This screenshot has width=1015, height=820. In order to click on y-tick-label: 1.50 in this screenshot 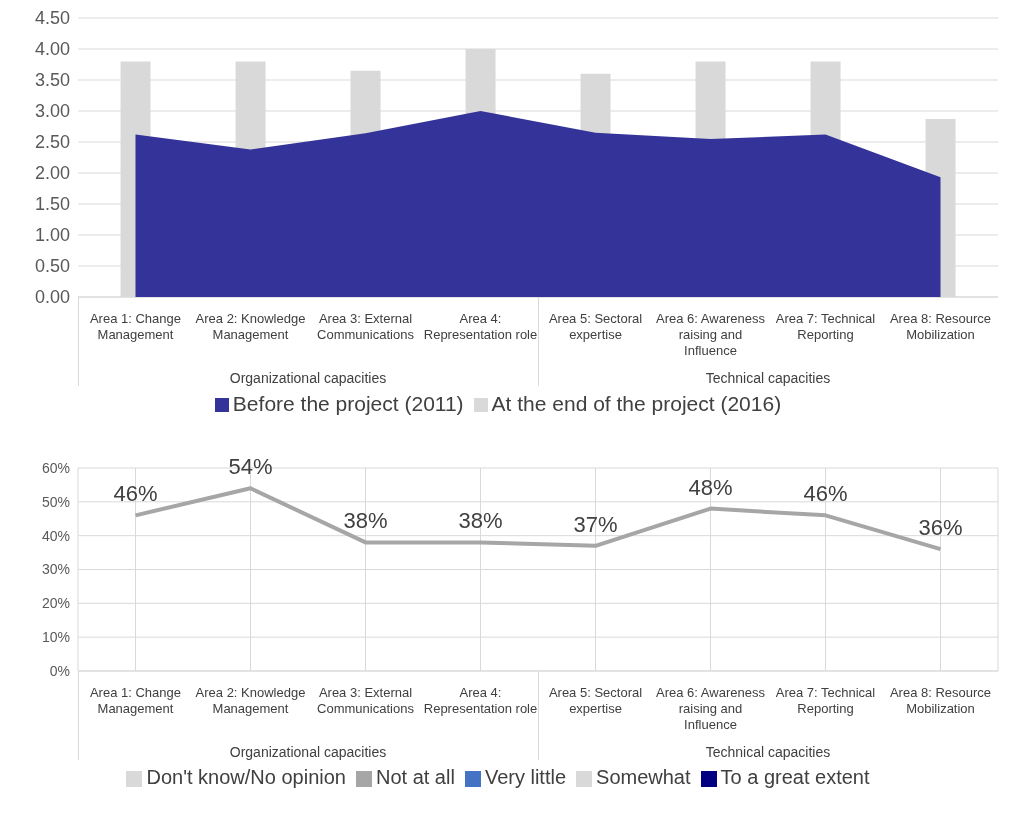, I will do `click(52, 204)`.